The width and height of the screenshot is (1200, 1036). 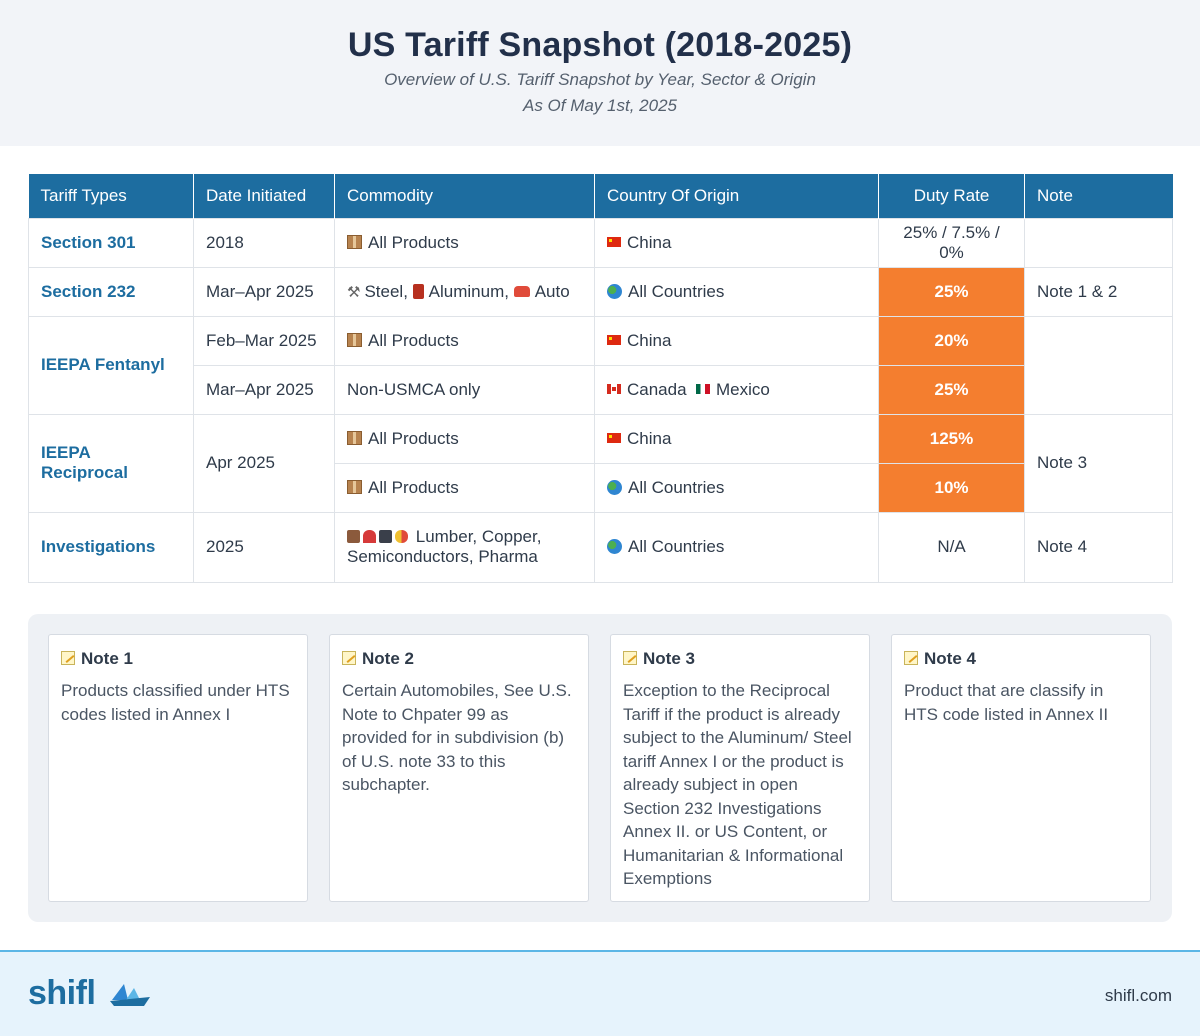 I want to click on date-initiated: Feb–Mar 2025, so click(x=264, y=340).